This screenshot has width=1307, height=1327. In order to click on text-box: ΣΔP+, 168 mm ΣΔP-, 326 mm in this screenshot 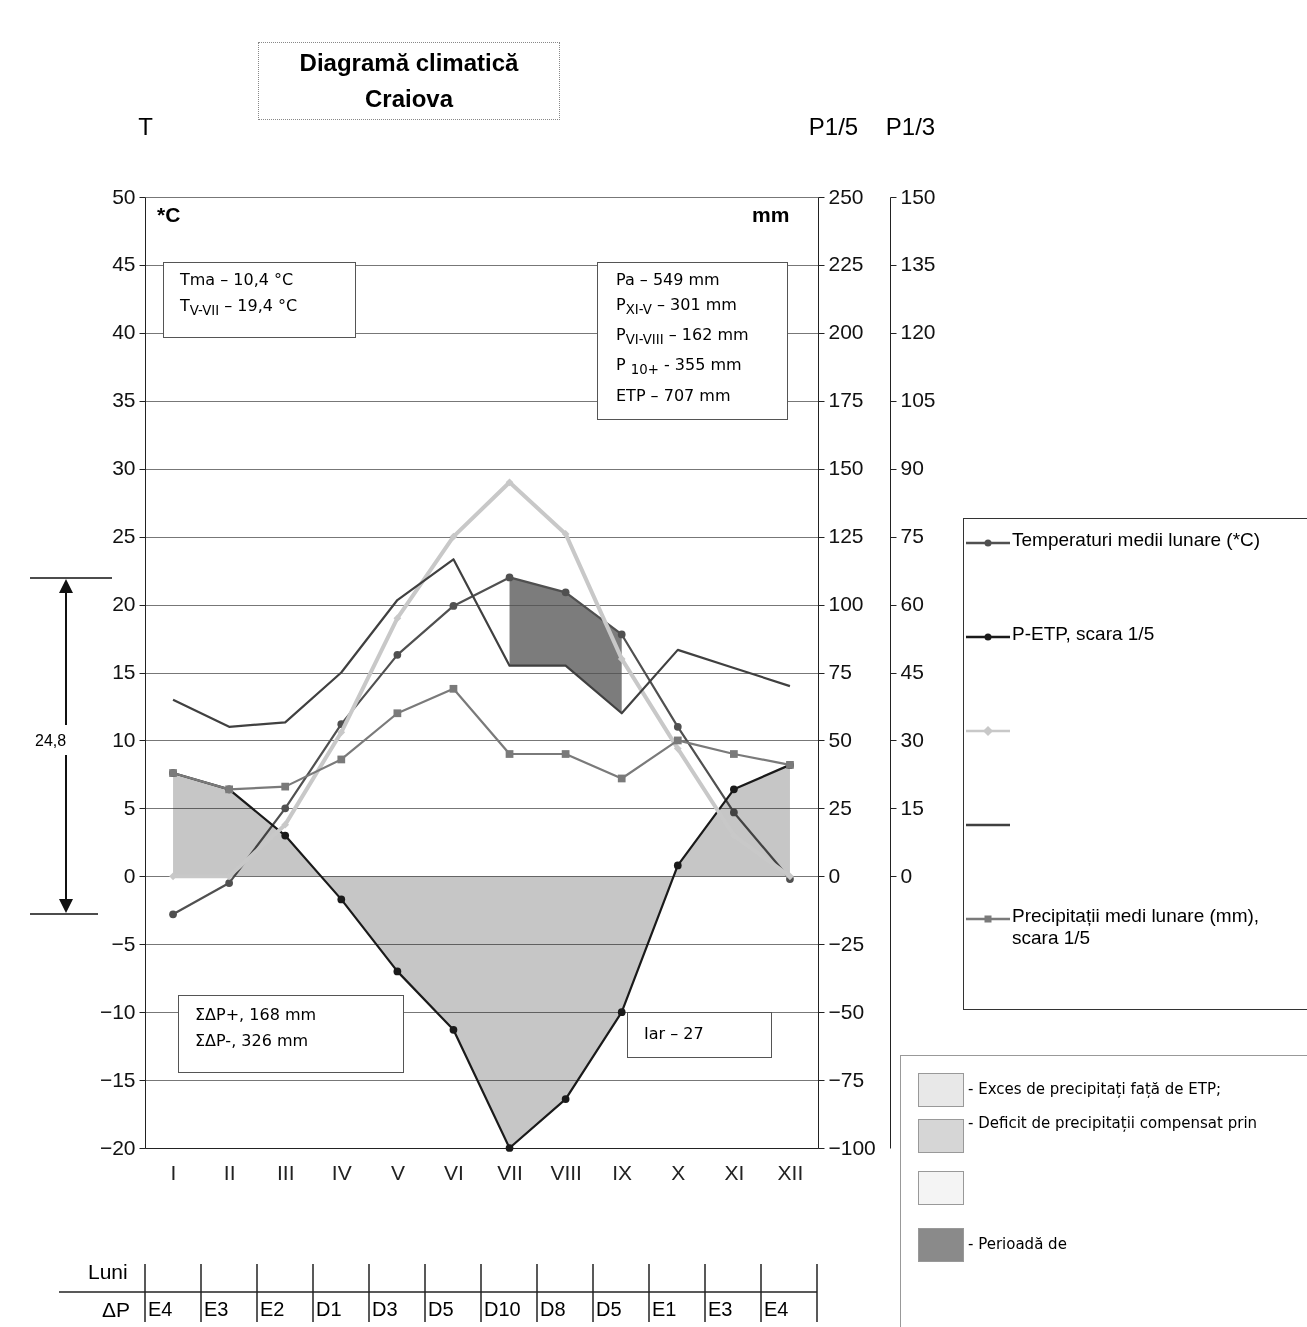, I will do `click(291, 1034)`.